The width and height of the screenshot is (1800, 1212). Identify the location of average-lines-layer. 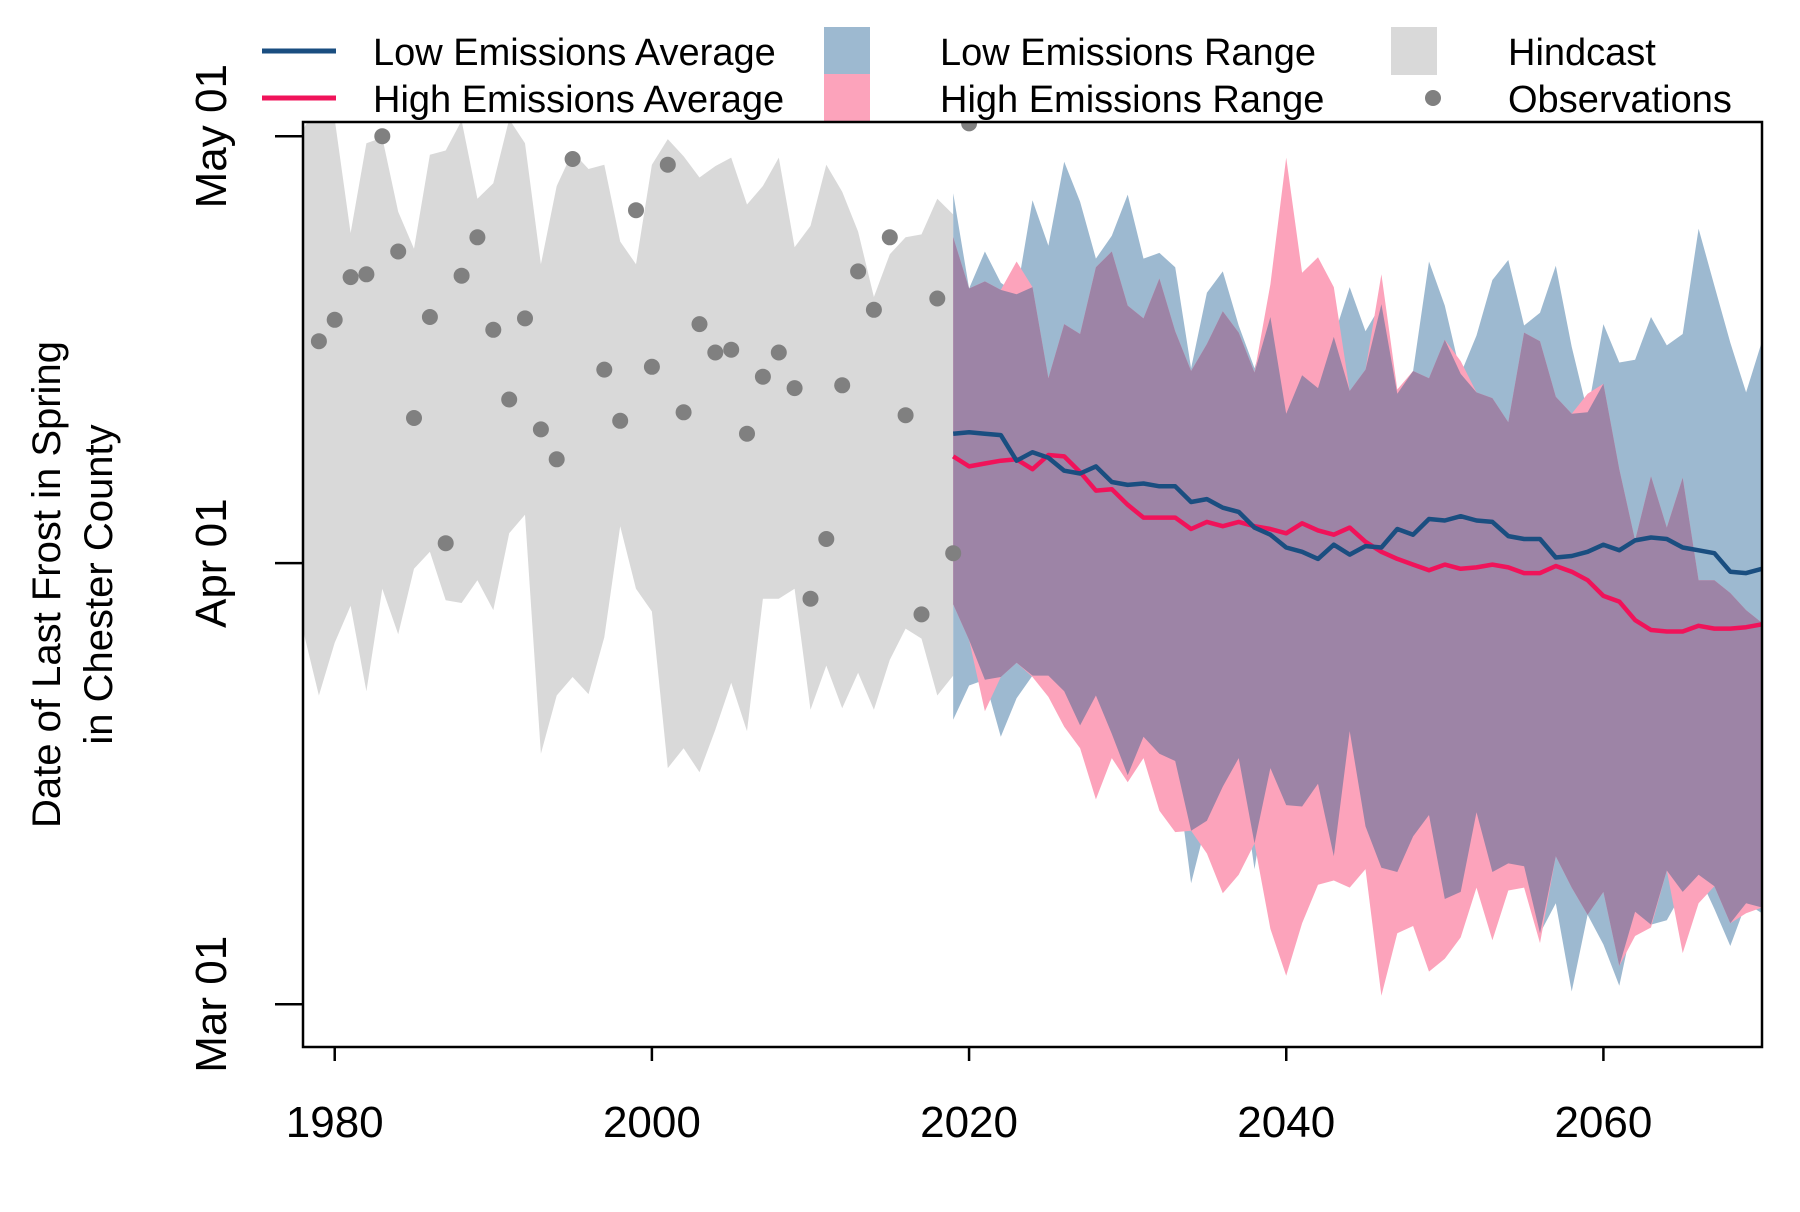
(1357, 531).